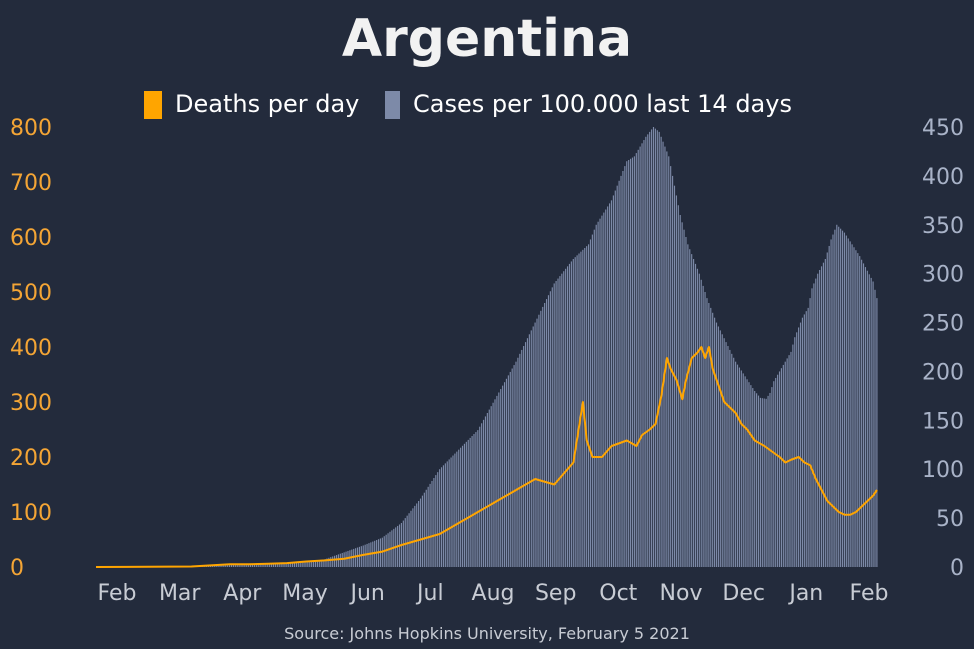 The width and height of the screenshot is (974, 649). I want to click on x-tick-label: Jul, so click(429, 593).